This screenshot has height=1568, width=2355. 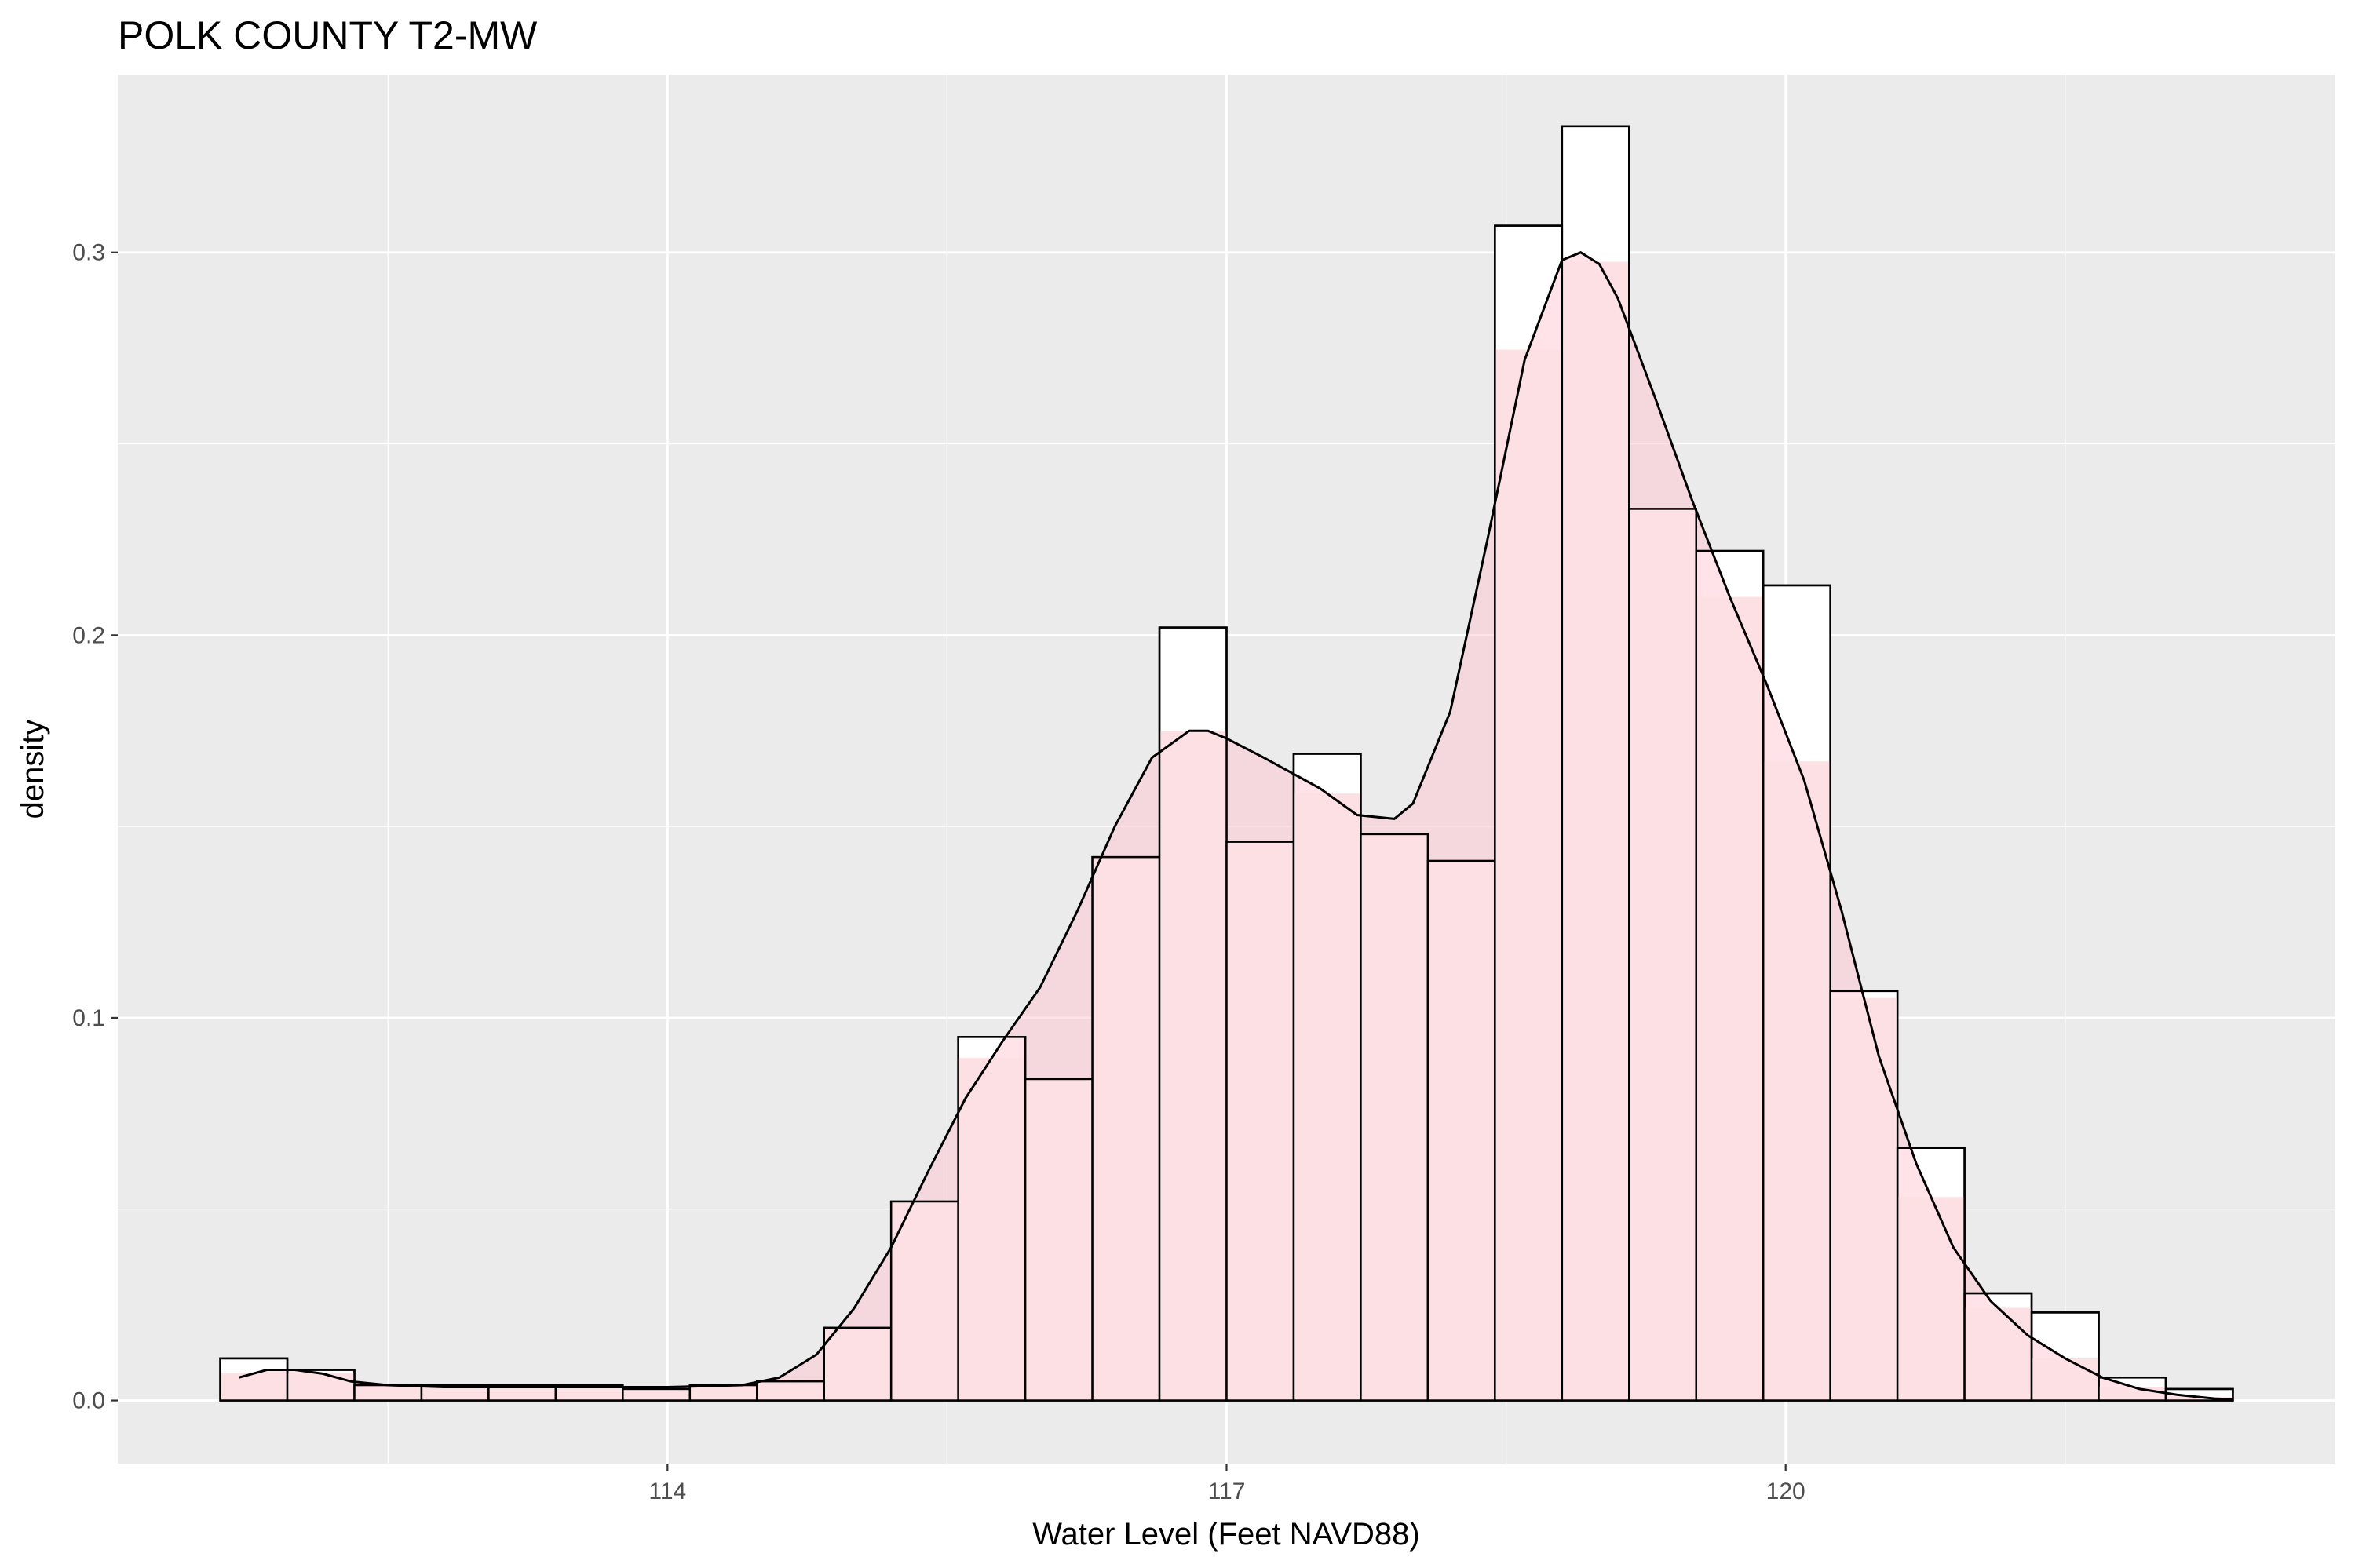 I want to click on x-axis: 114 117 120, so click(x=1227, y=1484).